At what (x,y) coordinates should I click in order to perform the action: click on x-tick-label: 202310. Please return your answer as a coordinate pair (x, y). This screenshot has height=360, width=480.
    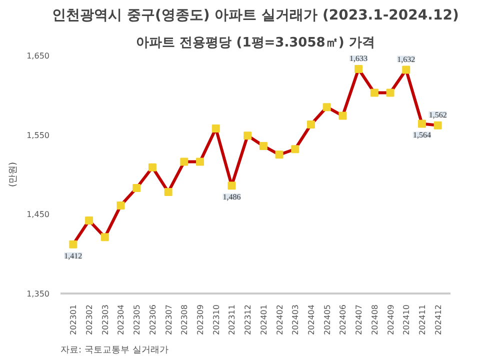
    Looking at the image, I should click on (216, 320).